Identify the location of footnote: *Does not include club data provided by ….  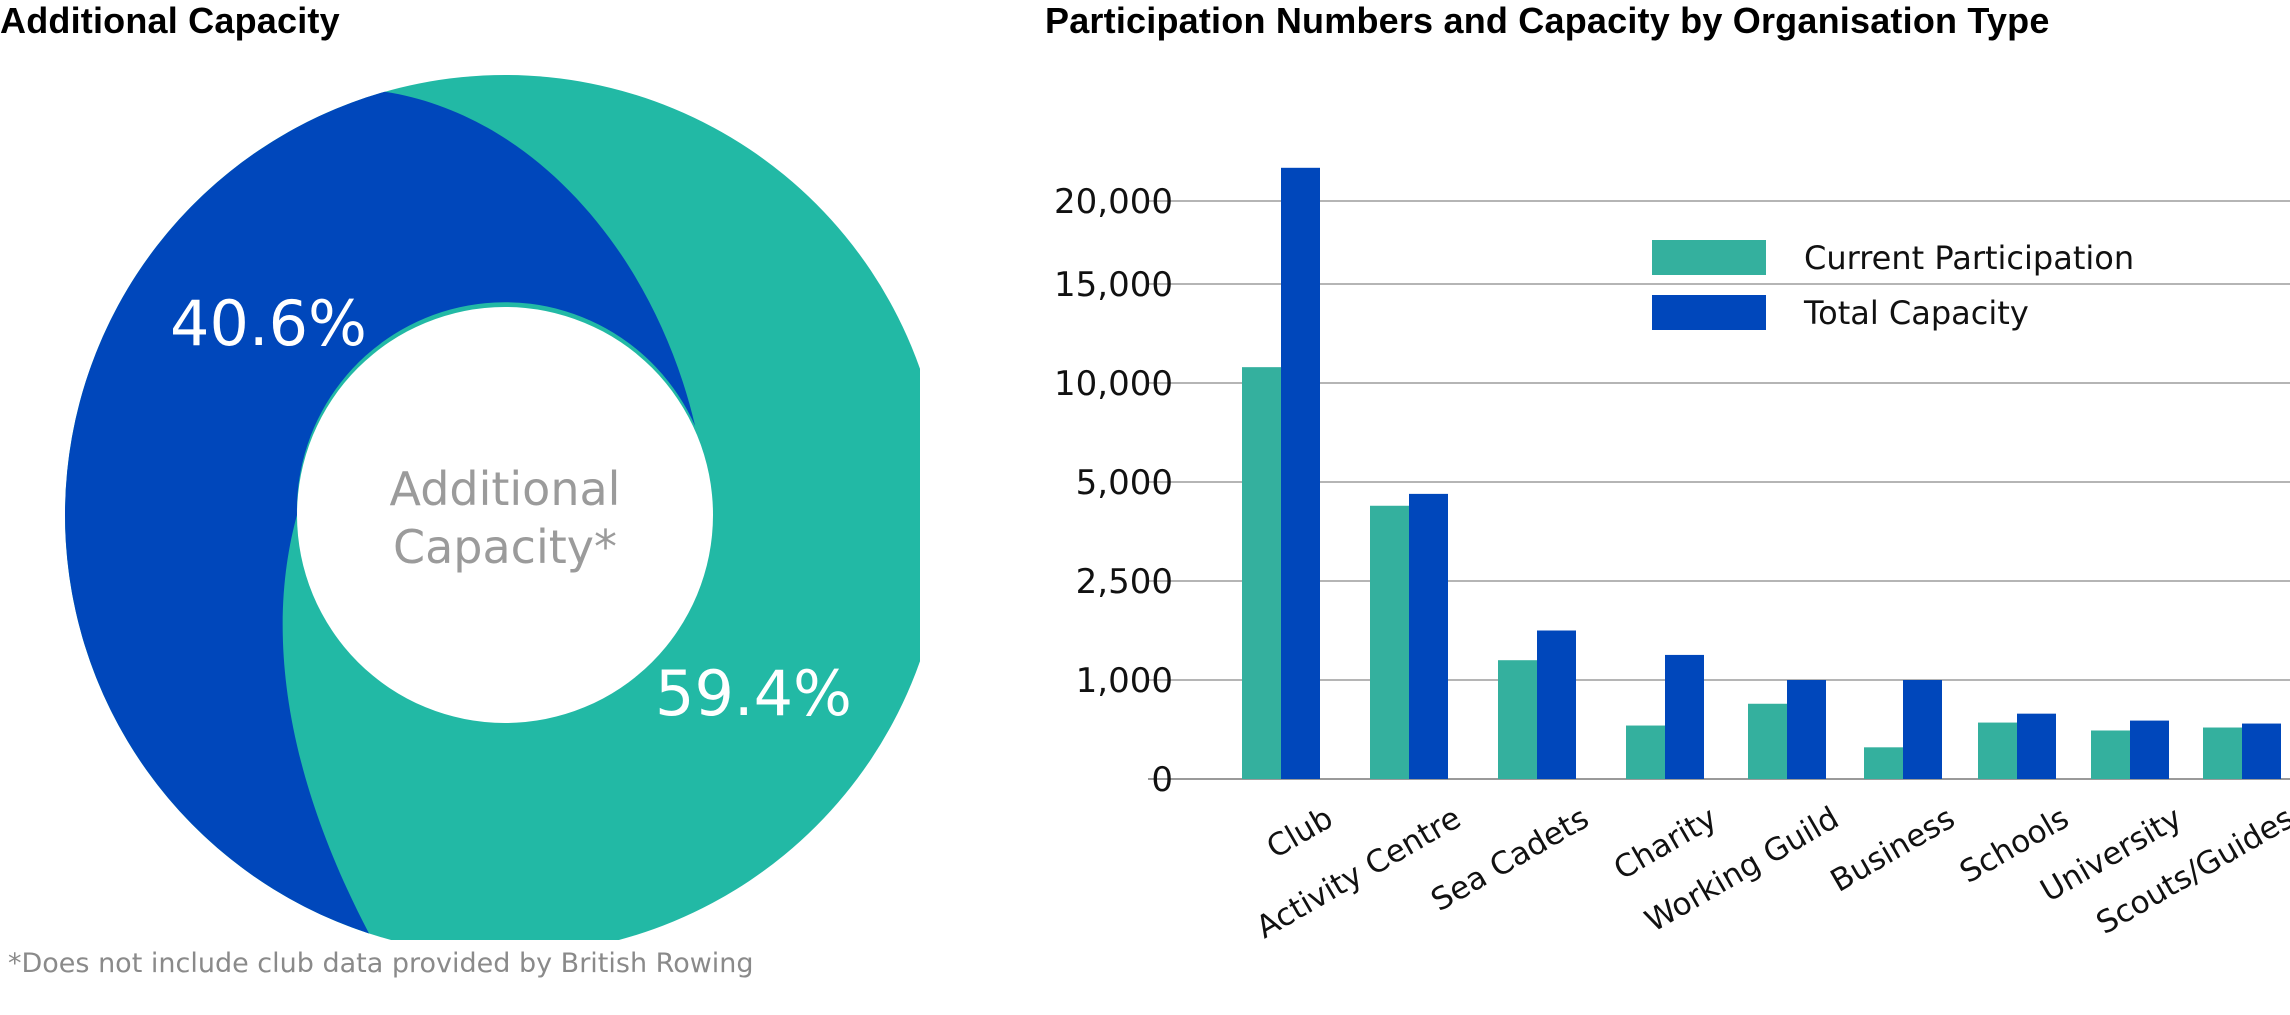
(381, 963).